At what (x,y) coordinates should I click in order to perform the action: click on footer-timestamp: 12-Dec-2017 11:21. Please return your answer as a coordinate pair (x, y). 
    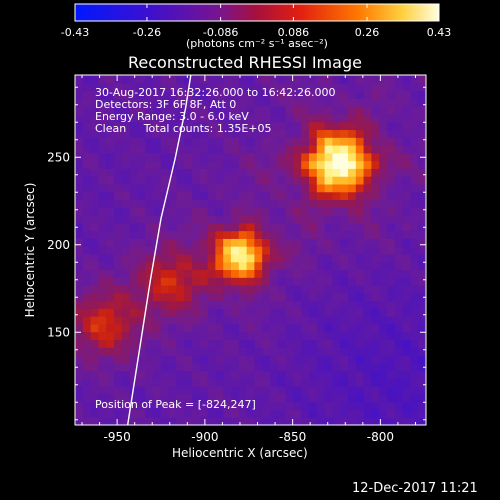
    Looking at the image, I should click on (415, 488).